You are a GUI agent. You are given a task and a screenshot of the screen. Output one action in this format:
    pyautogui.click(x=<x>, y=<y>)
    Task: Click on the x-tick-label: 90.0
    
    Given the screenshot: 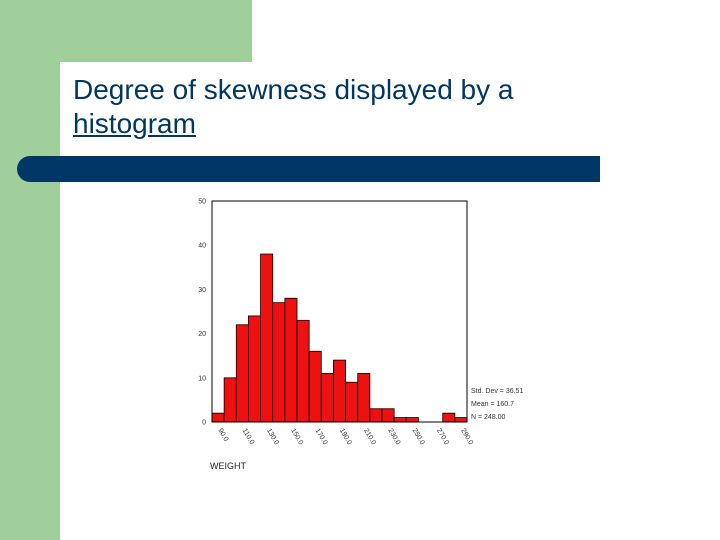 What is the action you would take?
    pyautogui.click(x=222, y=435)
    